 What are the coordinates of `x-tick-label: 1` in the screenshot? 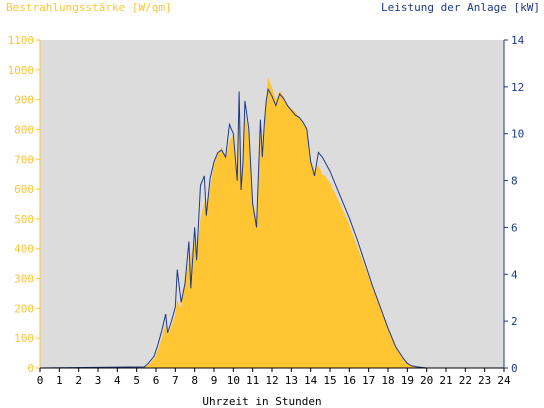 It's located at (59, 380).